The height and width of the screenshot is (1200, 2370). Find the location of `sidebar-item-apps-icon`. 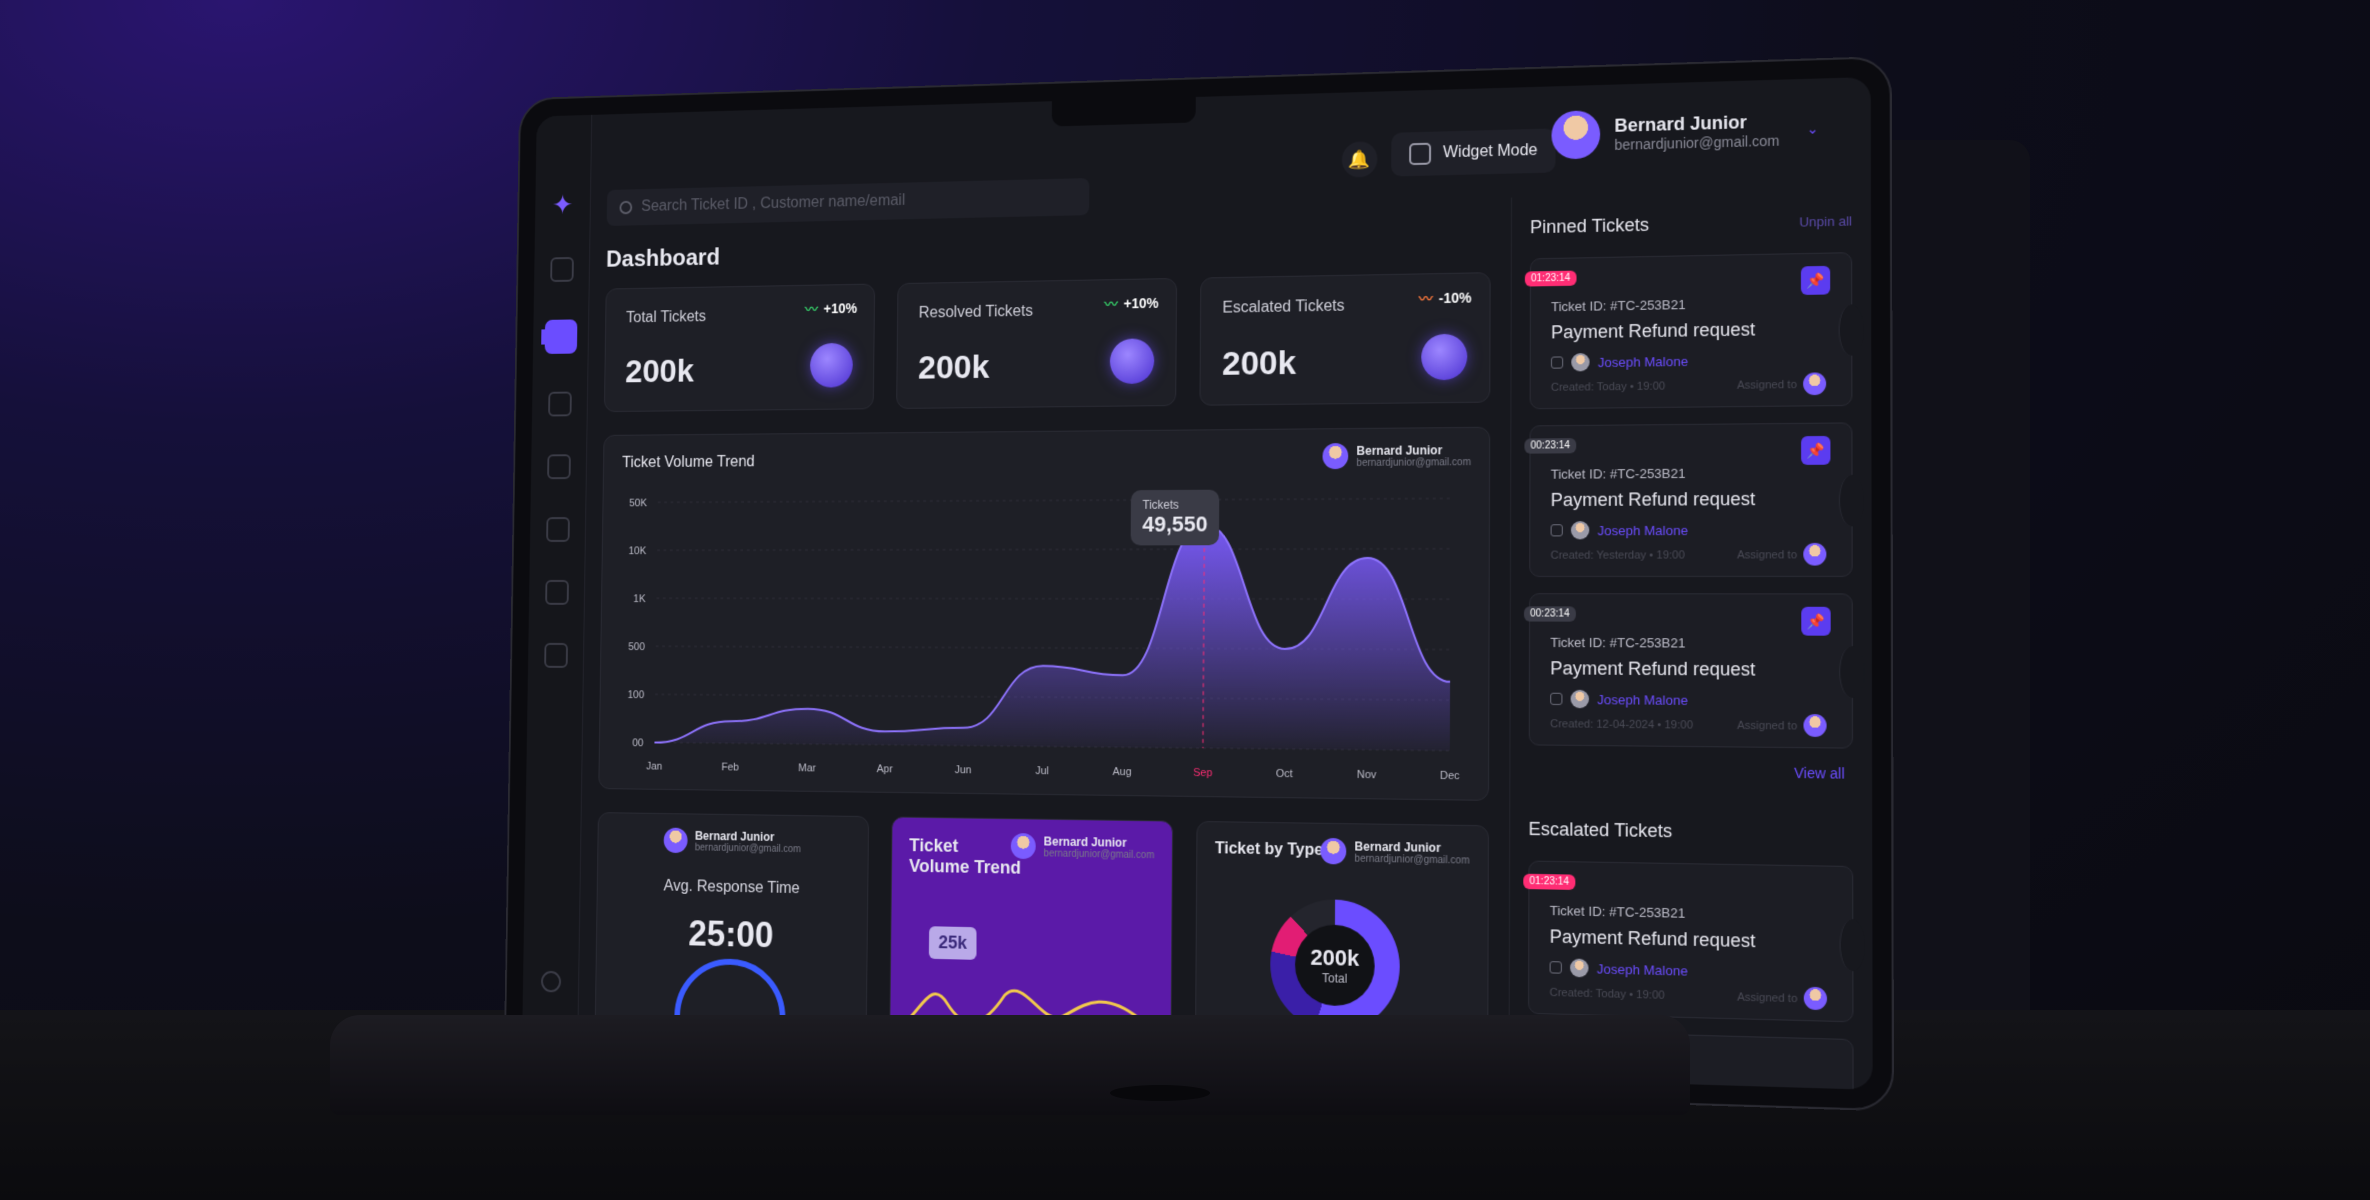

sidebar-item-apps-icon is located at coordinates (556, 592).